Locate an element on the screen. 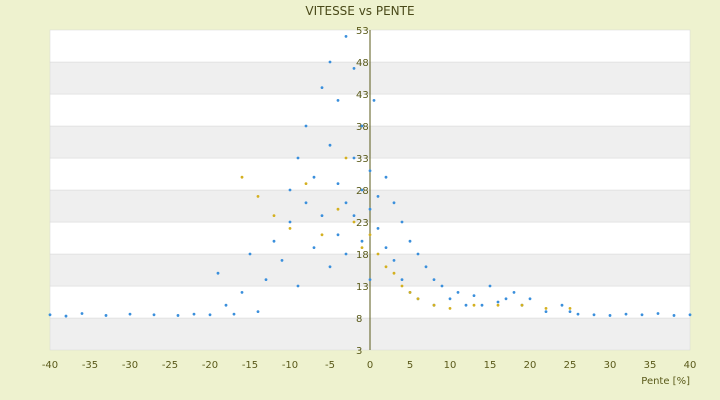 The image size is (720, 400). x-tick-label: 40 is located at coordinates (690, 365).